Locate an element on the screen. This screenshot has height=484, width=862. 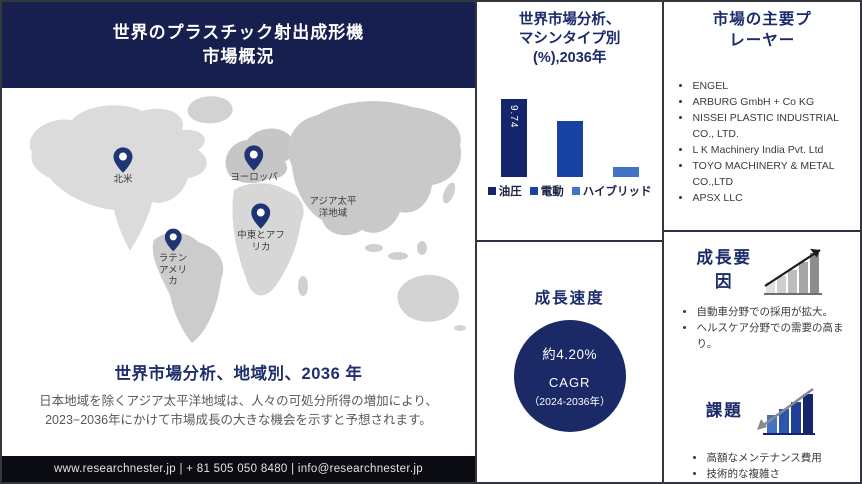
challenges-section: 課題 高額なメンテナンス費用技術的な複雑さ is located at coordinates (762, 428).